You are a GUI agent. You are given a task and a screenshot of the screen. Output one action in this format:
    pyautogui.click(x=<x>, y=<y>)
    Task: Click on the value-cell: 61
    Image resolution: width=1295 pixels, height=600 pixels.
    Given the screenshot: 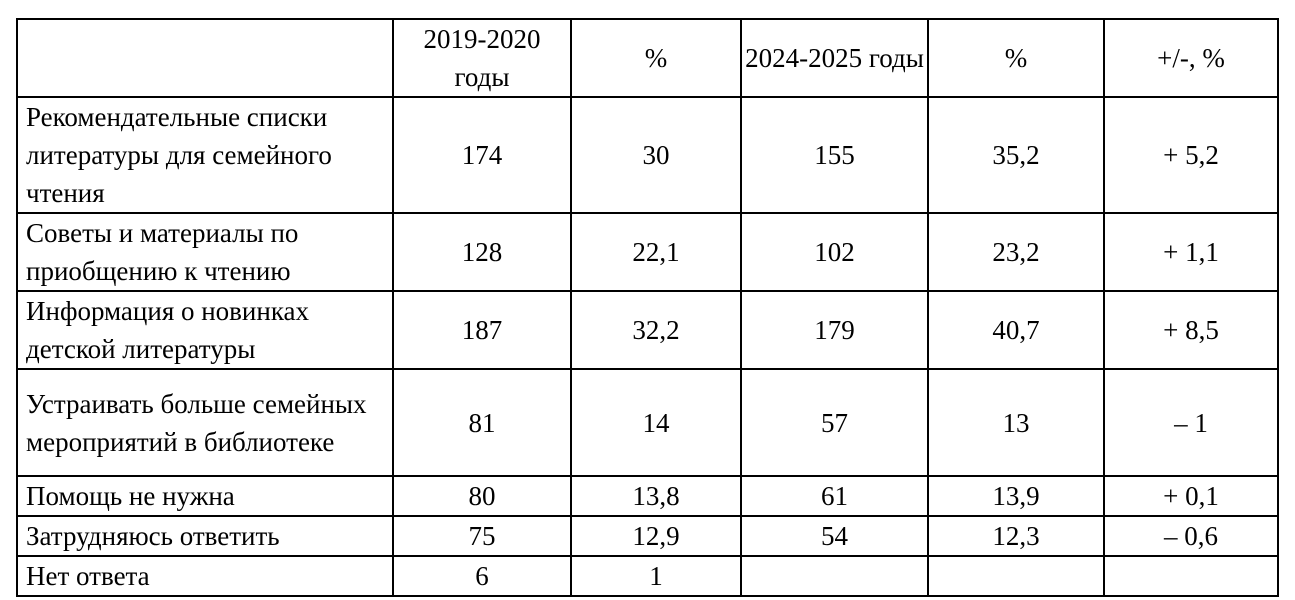 What is the action you would take?
    pyautogui.click(x=834, y=496)
    